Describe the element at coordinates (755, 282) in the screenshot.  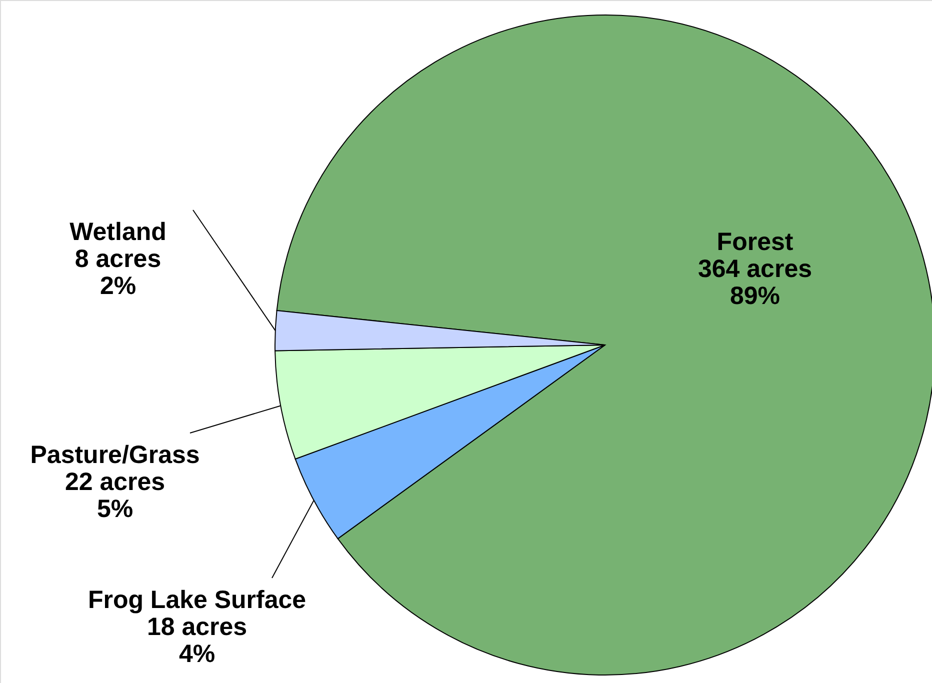
I see `data-label: 364 acres 89%` at that location.